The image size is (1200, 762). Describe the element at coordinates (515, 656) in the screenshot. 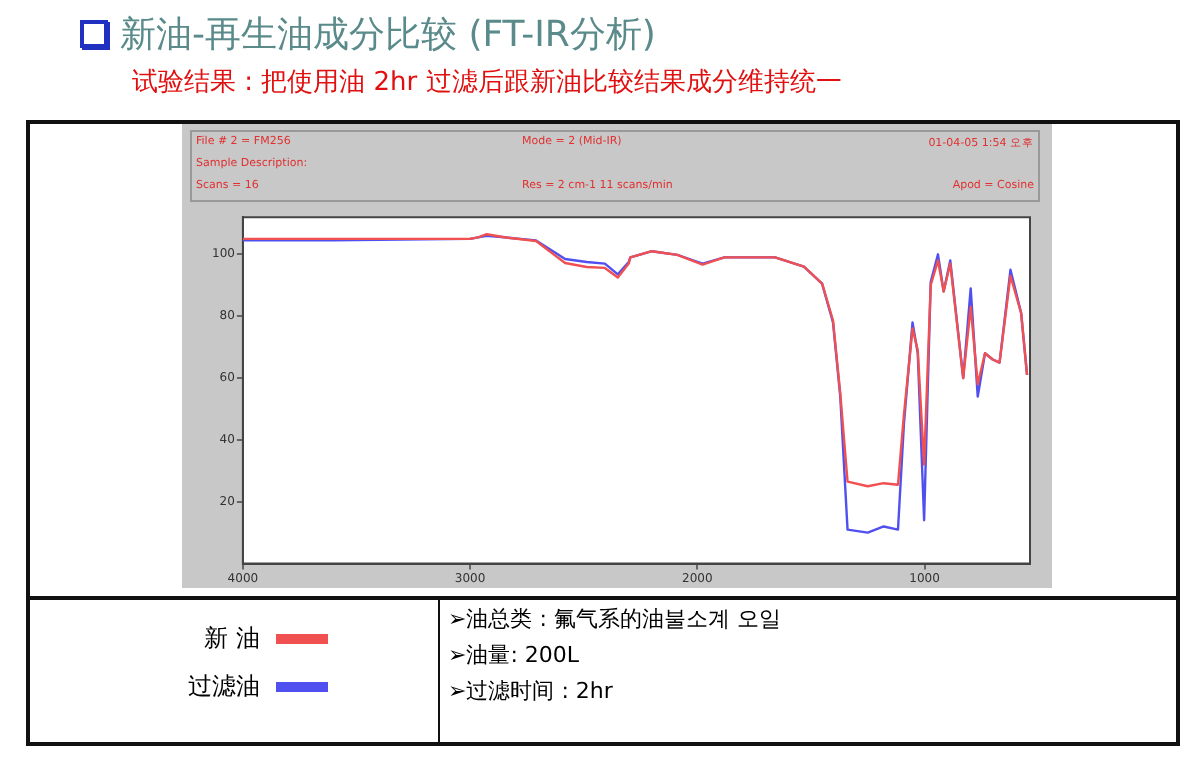

I see `text: ➢油量: 200L` at that location.